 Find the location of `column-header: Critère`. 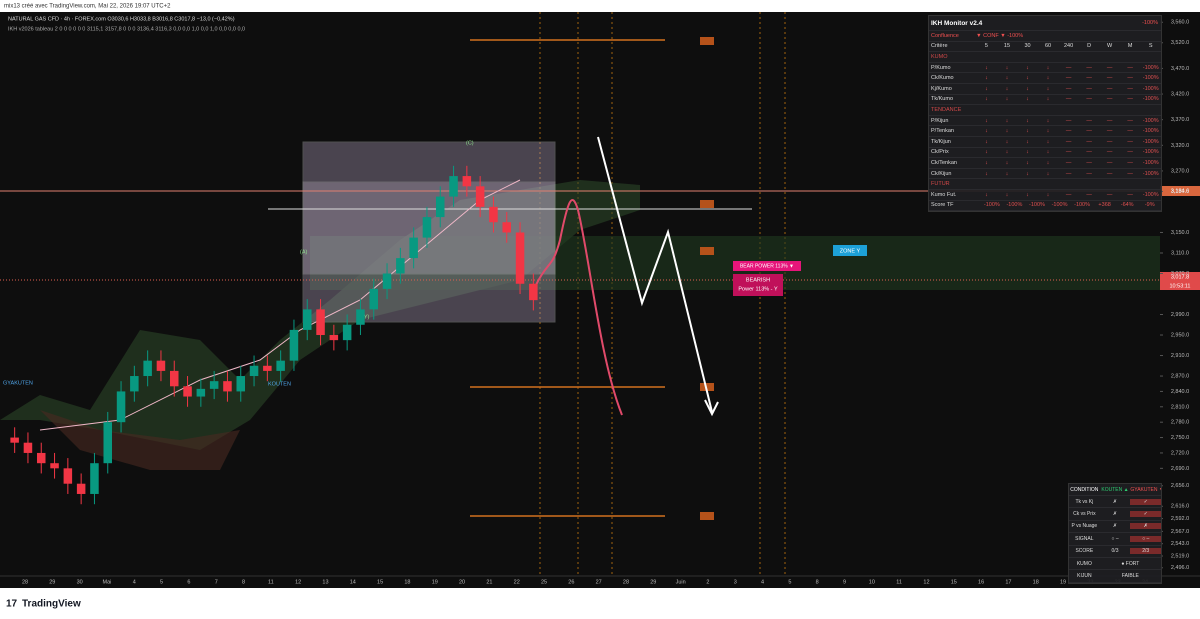

column-header: Critère is located at coordinates (939, 46).